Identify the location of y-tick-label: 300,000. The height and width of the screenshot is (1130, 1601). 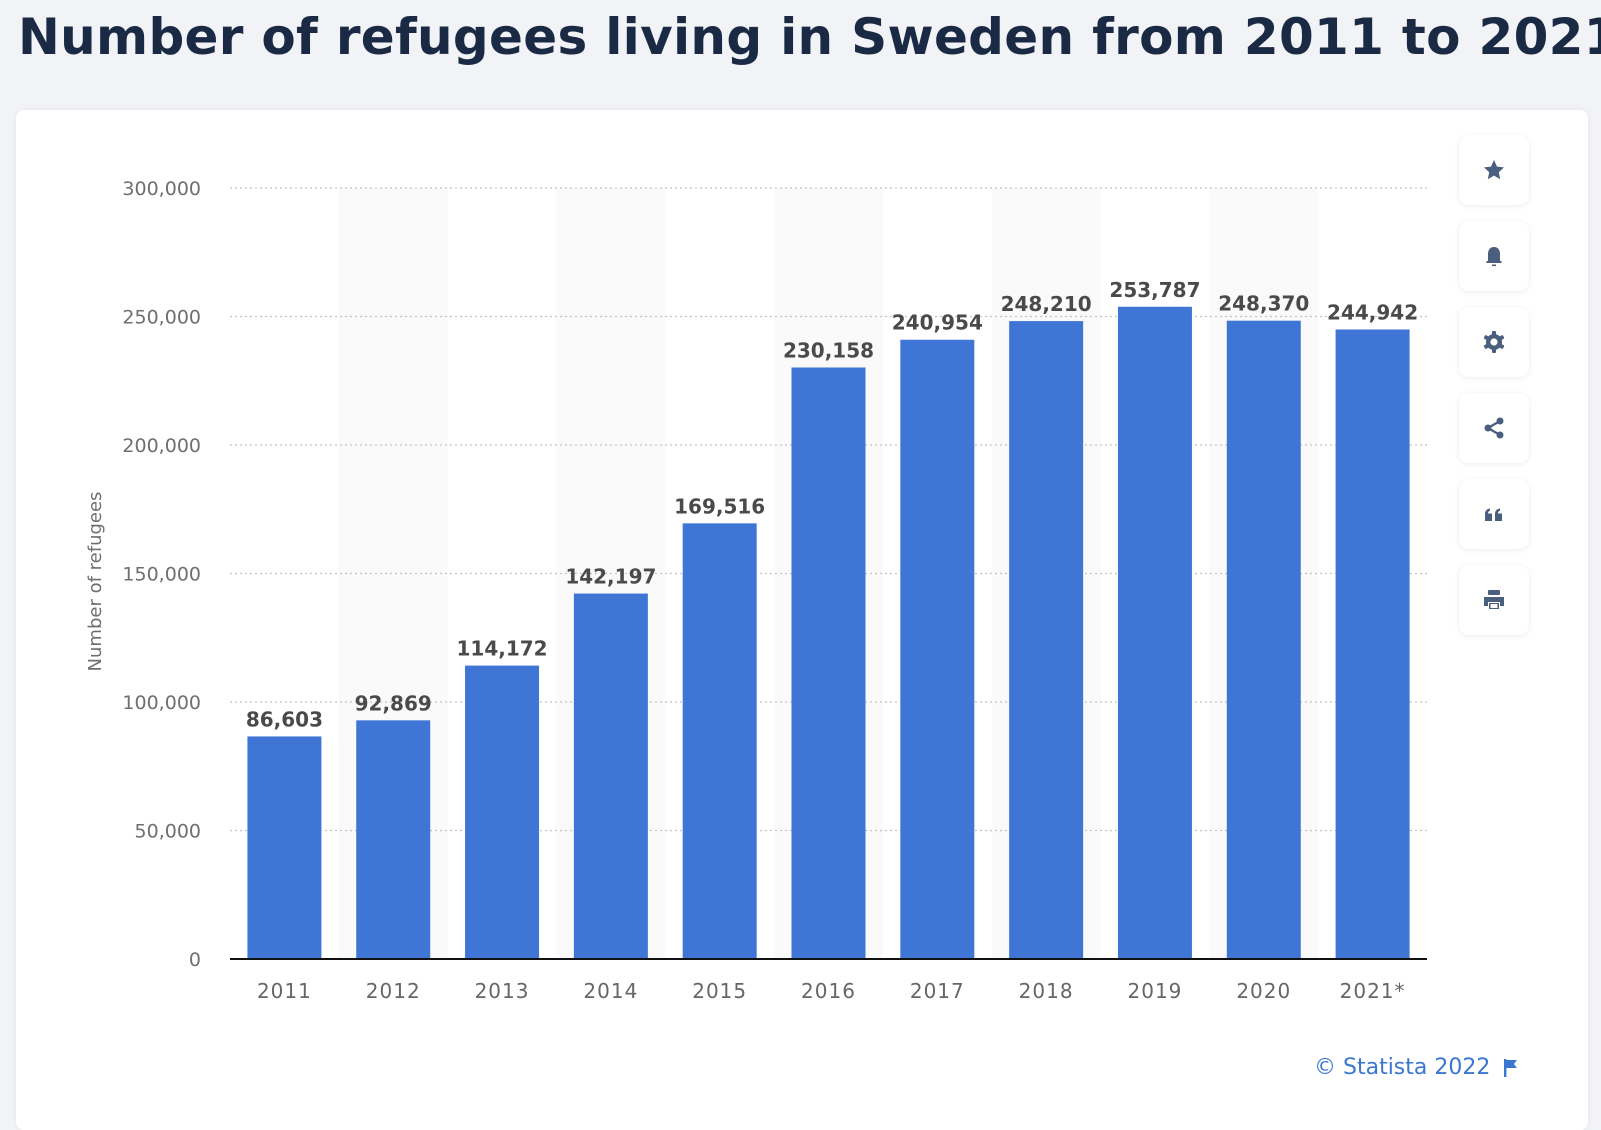
(161, 189).